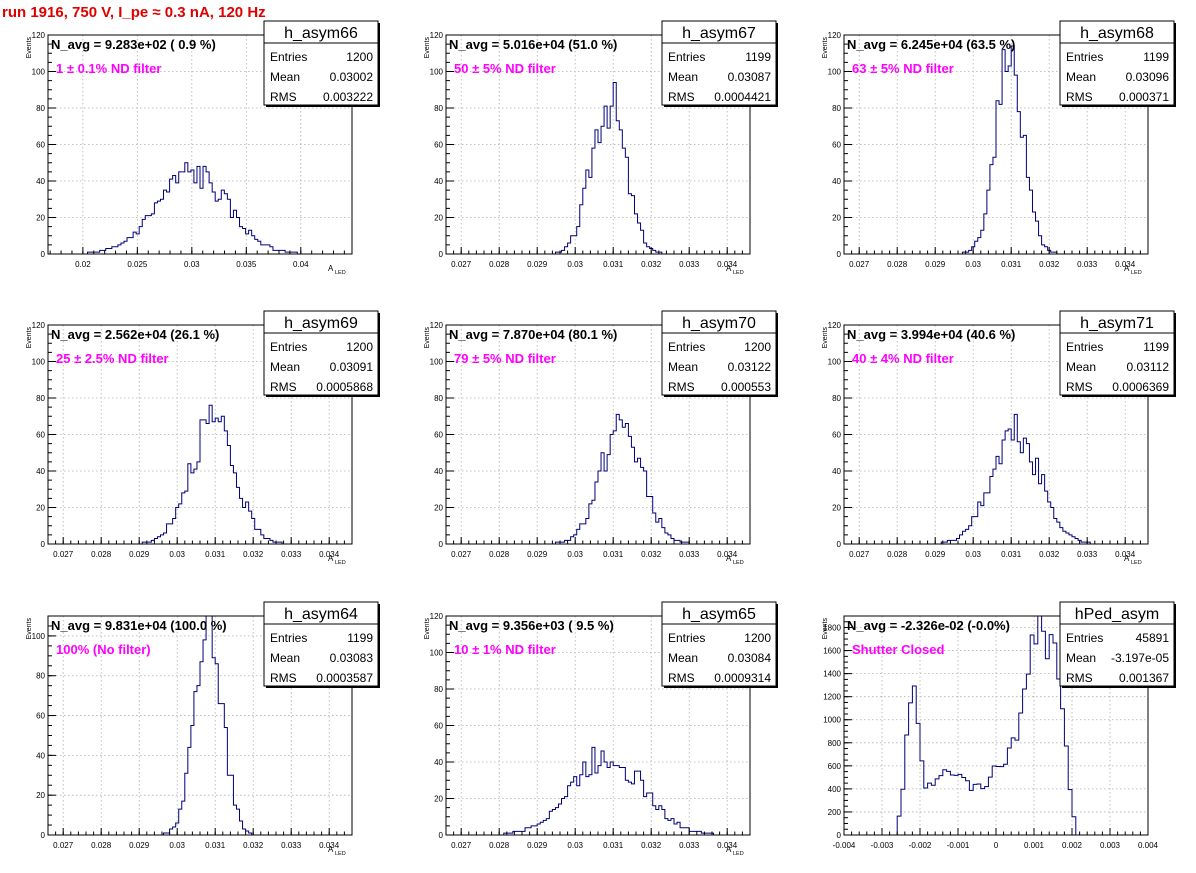 The height and width of the screenshot is (873, 1196). I want to click on filter-annotation: 63 ± 5% ND filter, so click(903, 68).